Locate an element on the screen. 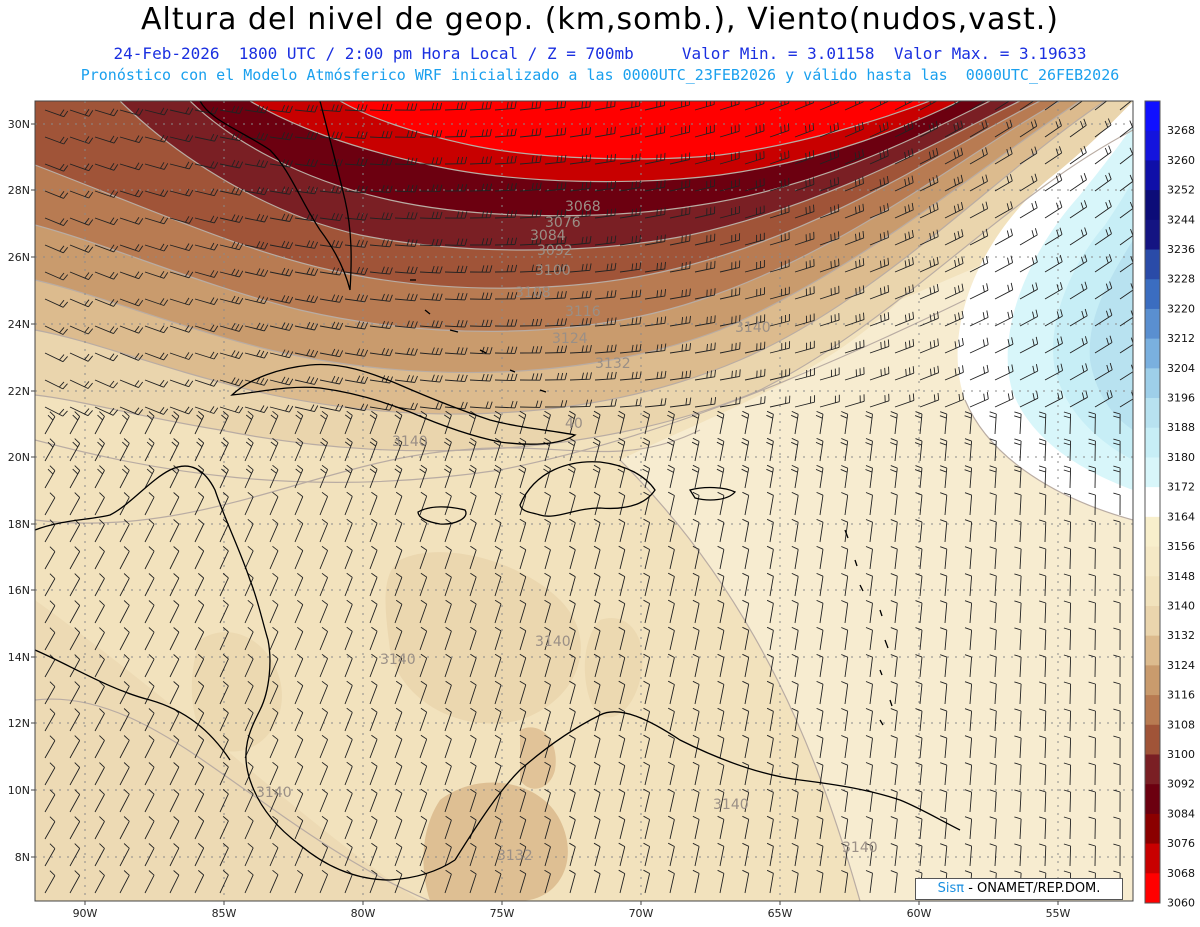 This screenshot has width=1200, height=927. colorbar-label: 3220 is located at coordinates (1181, 308).